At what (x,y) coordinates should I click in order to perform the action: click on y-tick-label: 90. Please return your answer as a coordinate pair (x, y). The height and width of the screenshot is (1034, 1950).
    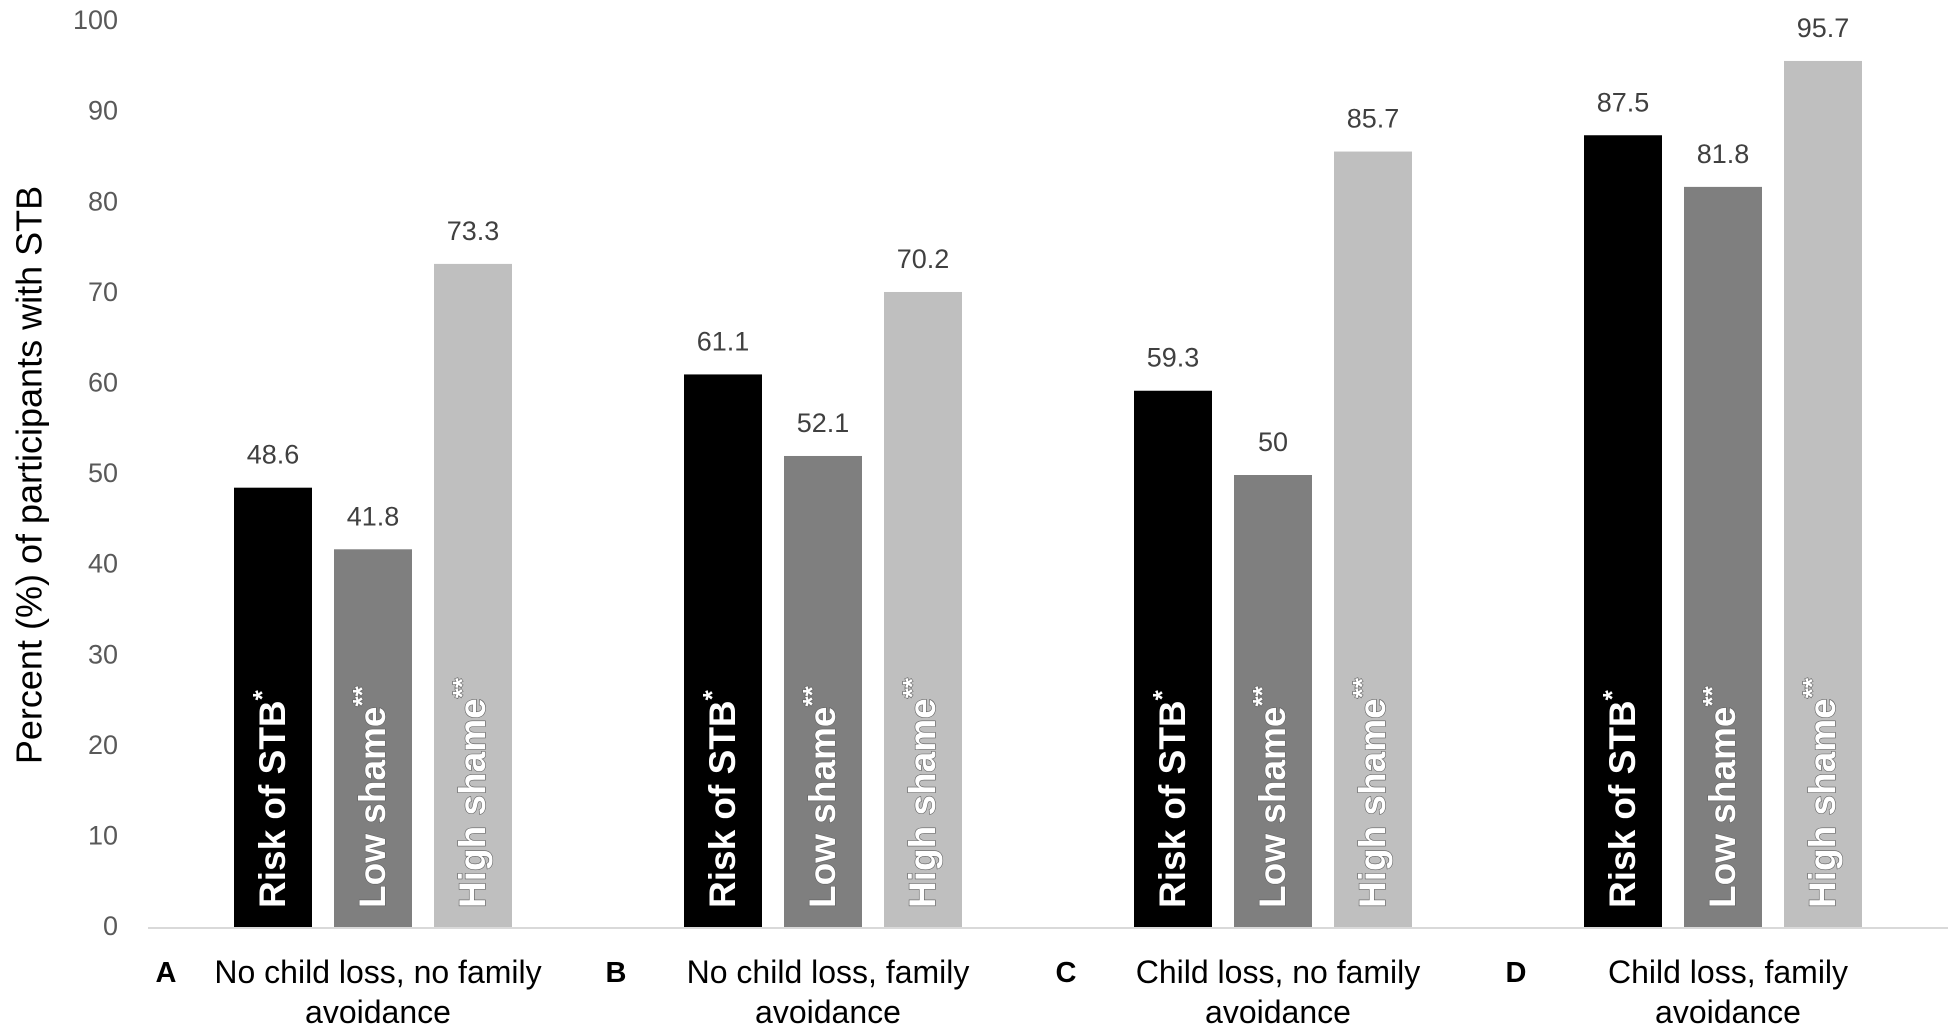
    Looking at the image, I should click on (103, 111).